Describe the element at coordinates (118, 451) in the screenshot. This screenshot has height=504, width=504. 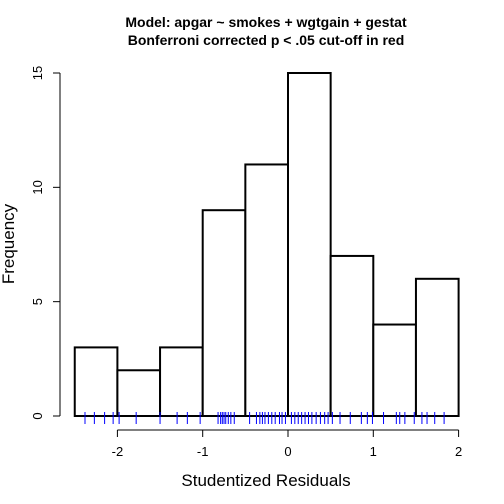
I see `x-tick-label: -2` at that location.